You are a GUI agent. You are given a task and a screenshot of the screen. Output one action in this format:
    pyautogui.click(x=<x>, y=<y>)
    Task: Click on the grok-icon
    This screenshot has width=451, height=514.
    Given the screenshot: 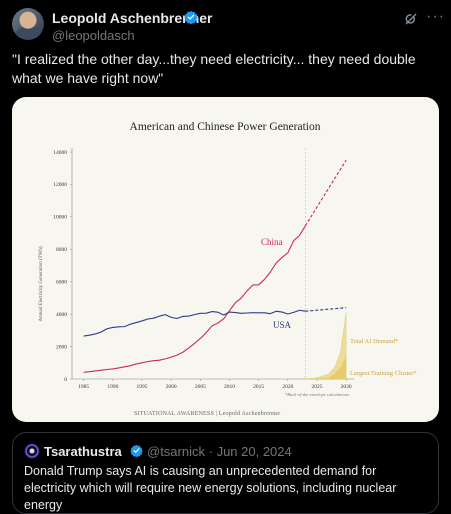 What is the action you would take?
    pyautogui.click(x=411, y=19)
    